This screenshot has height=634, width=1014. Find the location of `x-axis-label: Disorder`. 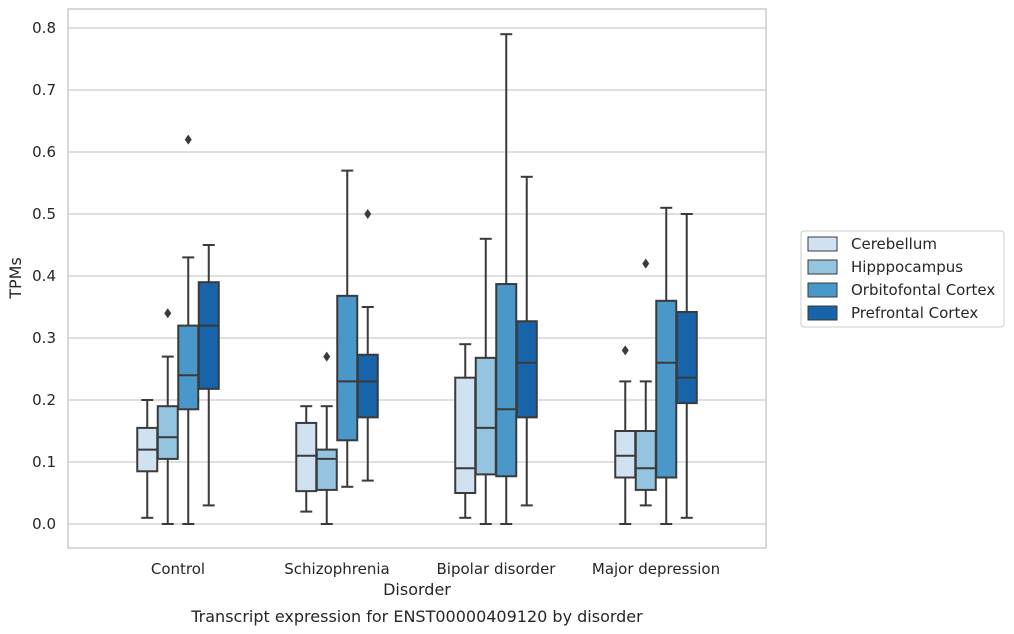

x-axis-label: Disorder is located at coordinates (417, 589).